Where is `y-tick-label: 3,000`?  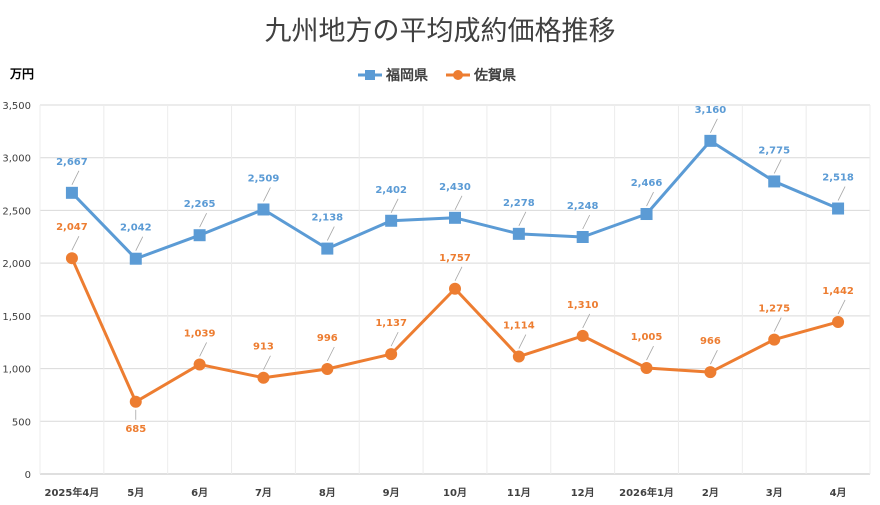
y-tick-label: 3,000 is located at coordinates (16, 159).